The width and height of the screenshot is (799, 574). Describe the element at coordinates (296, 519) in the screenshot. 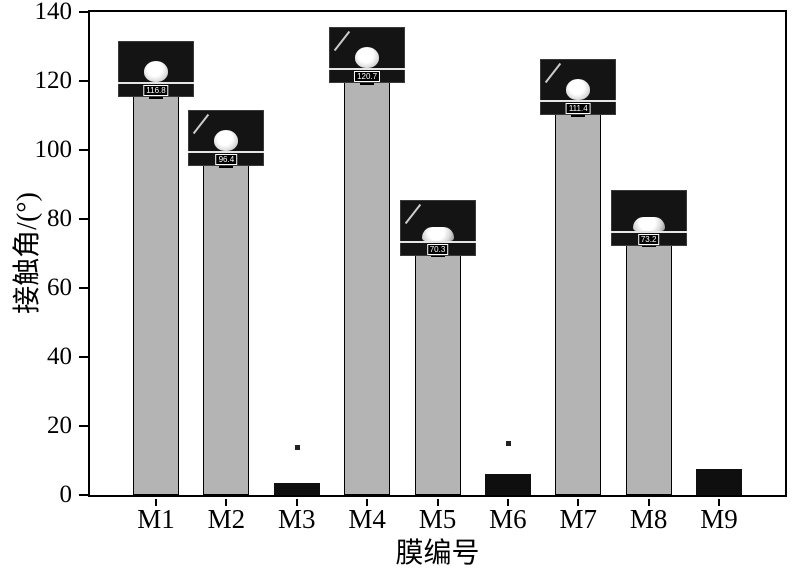

I see `x-category-label-M3: M3` at that location.